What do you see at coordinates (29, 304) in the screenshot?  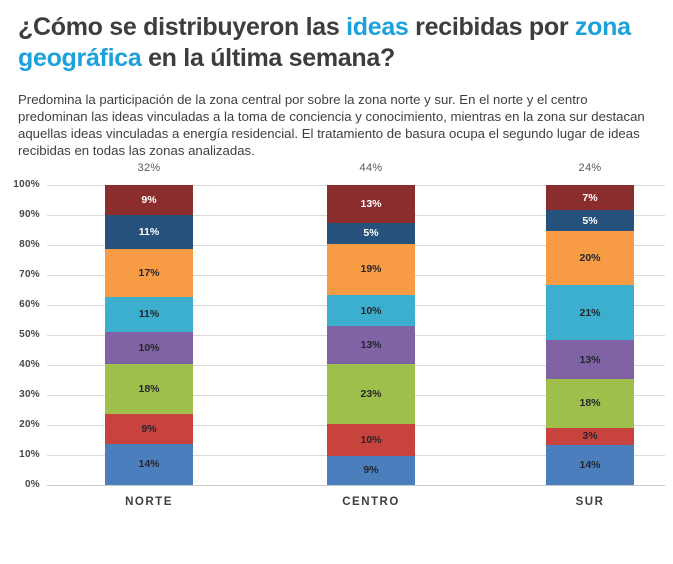 I see `y-tick-label: 60%` at bounding box center [29, 304].